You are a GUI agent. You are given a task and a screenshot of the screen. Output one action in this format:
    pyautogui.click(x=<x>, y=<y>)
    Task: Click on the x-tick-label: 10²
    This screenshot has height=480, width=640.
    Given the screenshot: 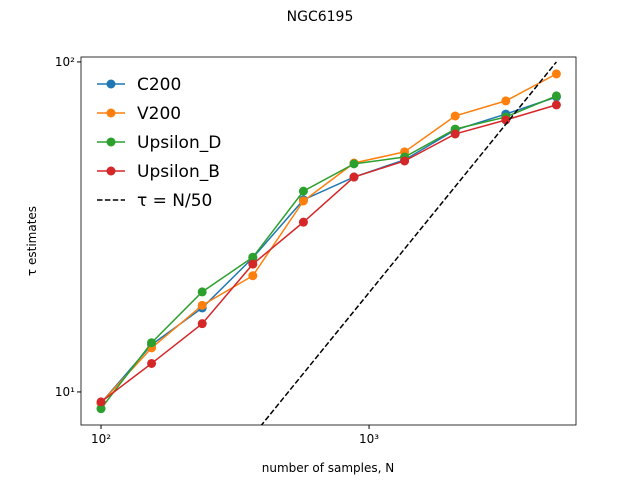 What is the action you would take?
    pyautogui.click(x=101, y=439)
    